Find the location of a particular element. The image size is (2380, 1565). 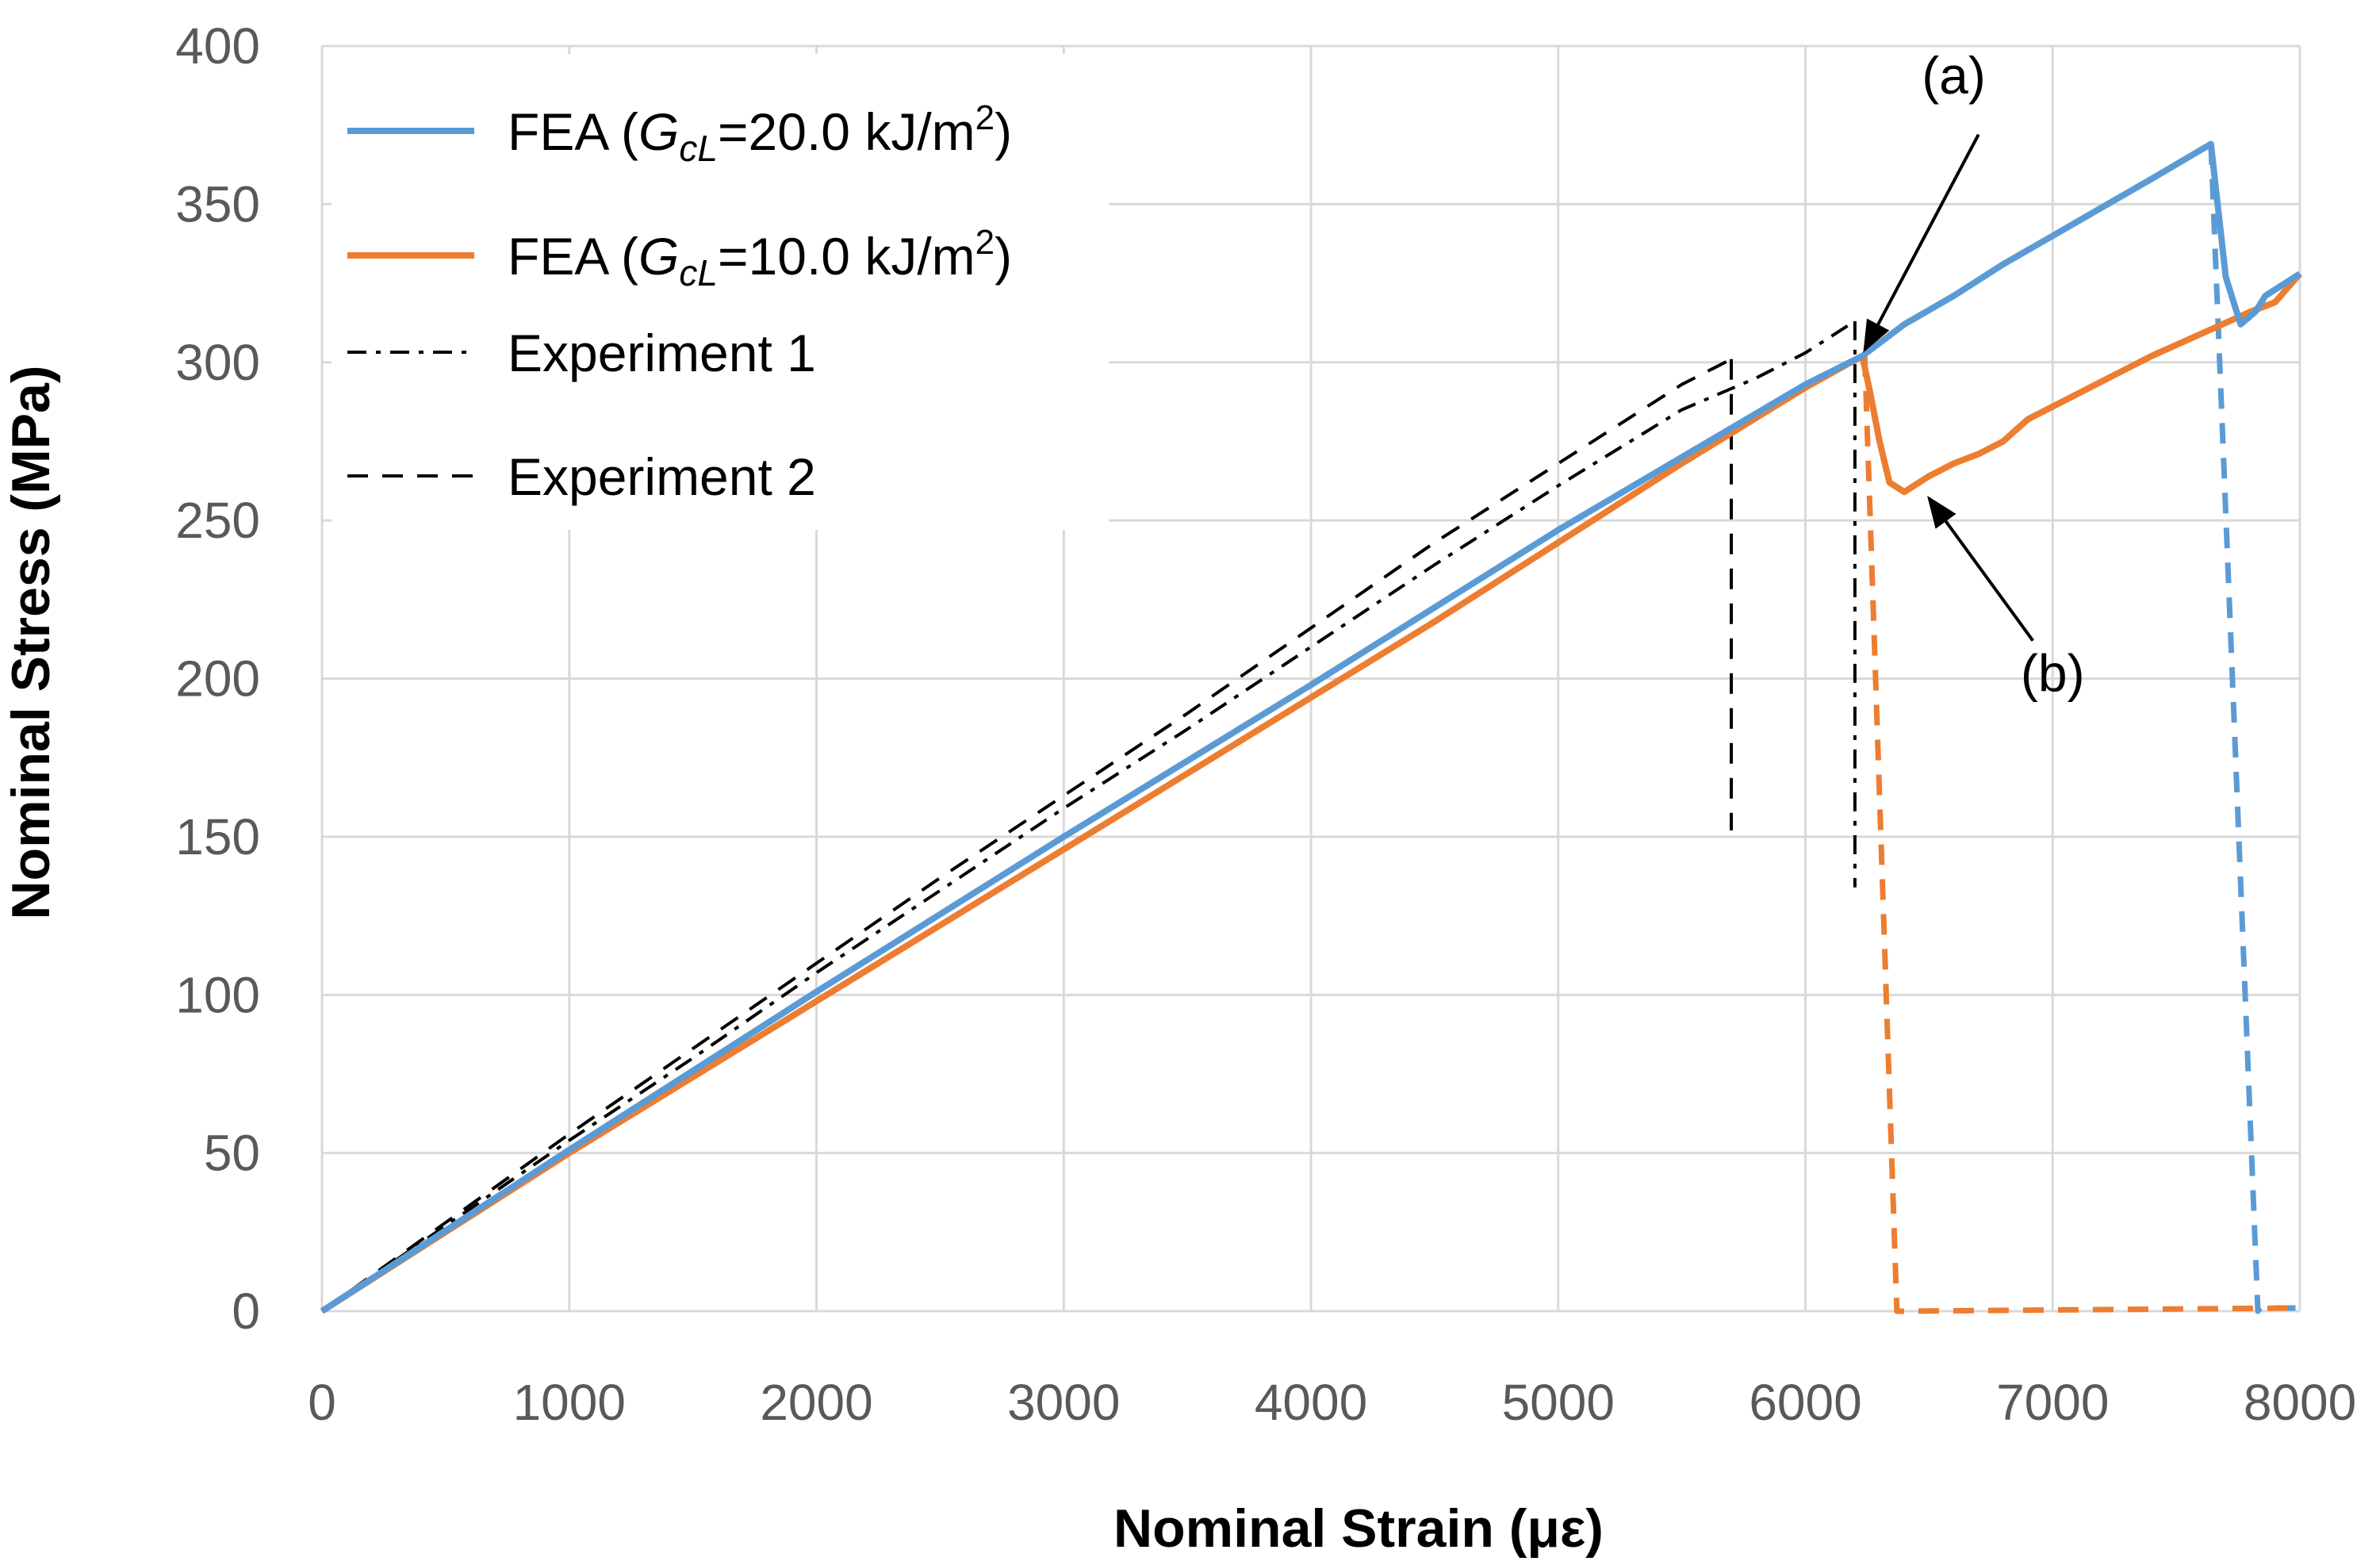

x-axis-title: Nominal Strain (με) is located at coordinates (1358, 1528).